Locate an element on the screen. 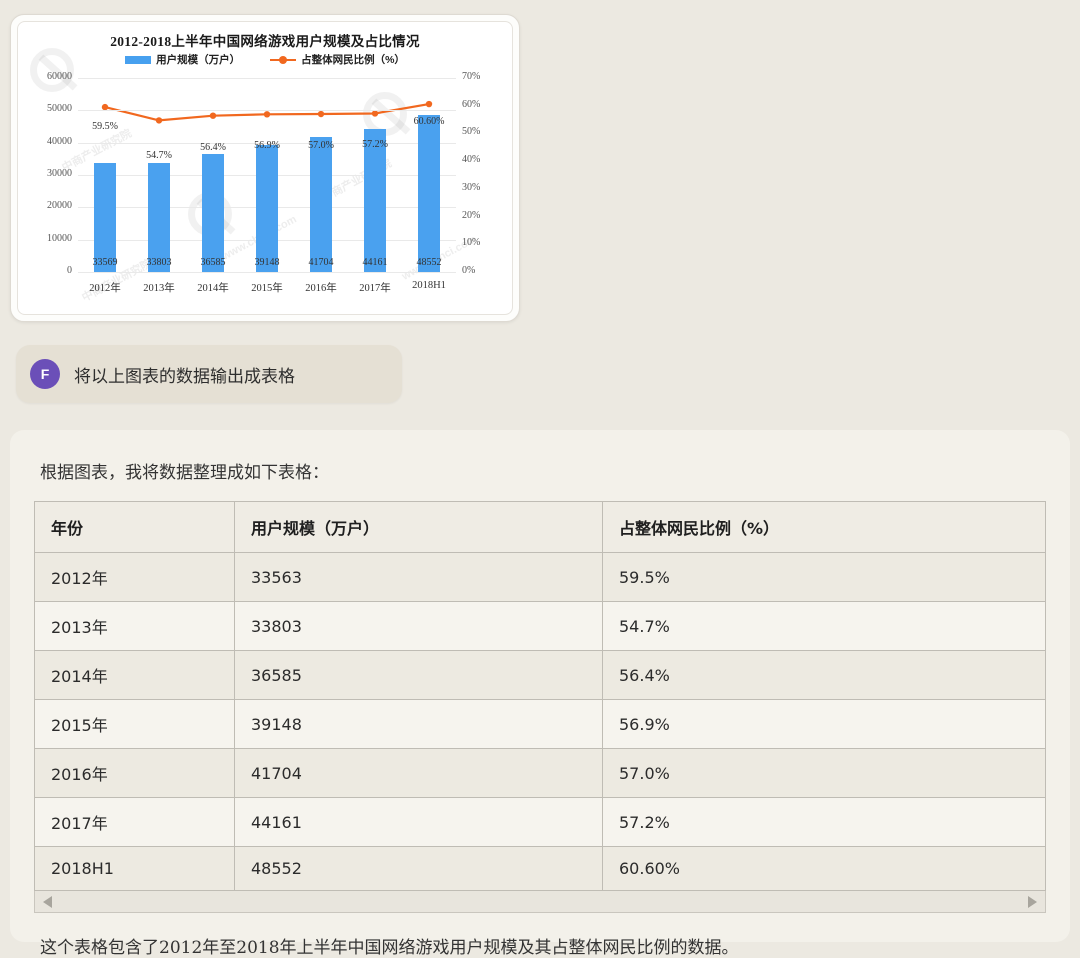  table-row: 2017年 44161 57.2% is located at coordinates (540, 822).